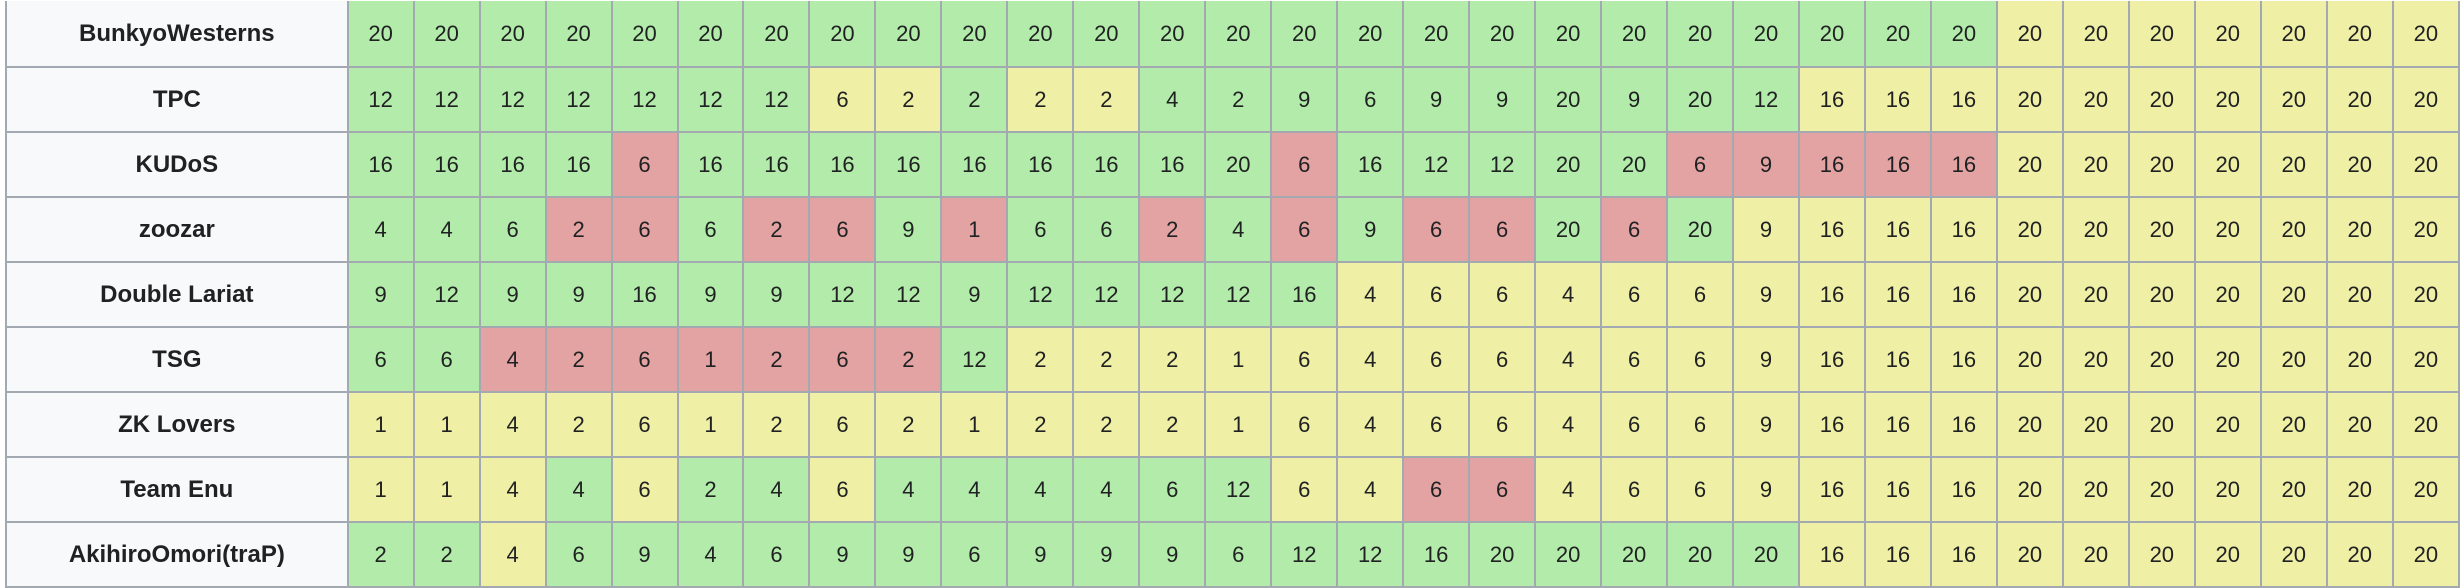  Describe the element at coordinates (380, 489) in the screenshot. I see `score-cell: 1` at that location.